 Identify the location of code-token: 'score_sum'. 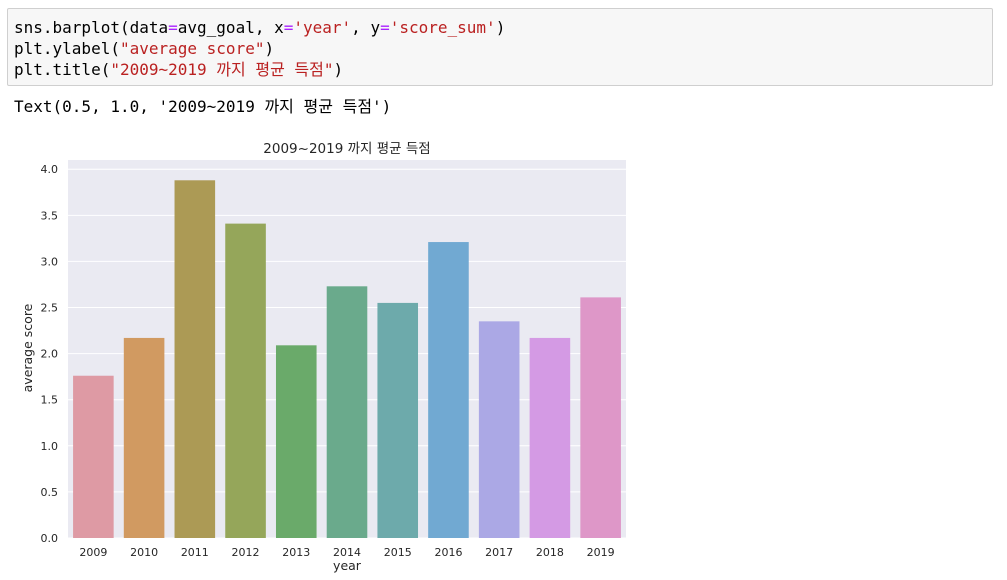
(442, 27).